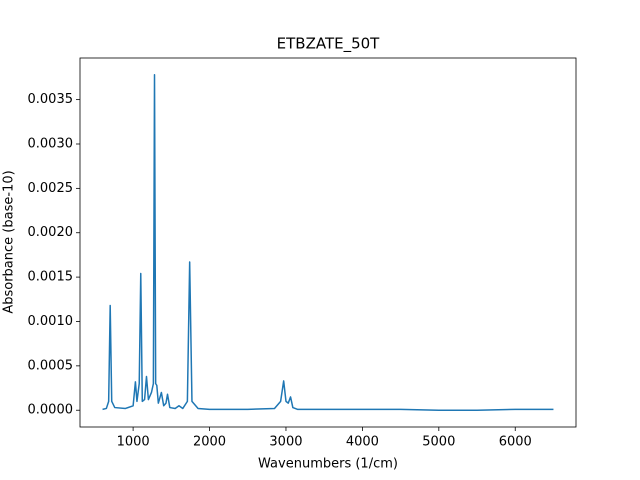 The width and height of the screenshot is (640, 480). Describe the element at coordinates (51, 321) in the screenshot. I see `y-tick-label: 0.0010` at that location.